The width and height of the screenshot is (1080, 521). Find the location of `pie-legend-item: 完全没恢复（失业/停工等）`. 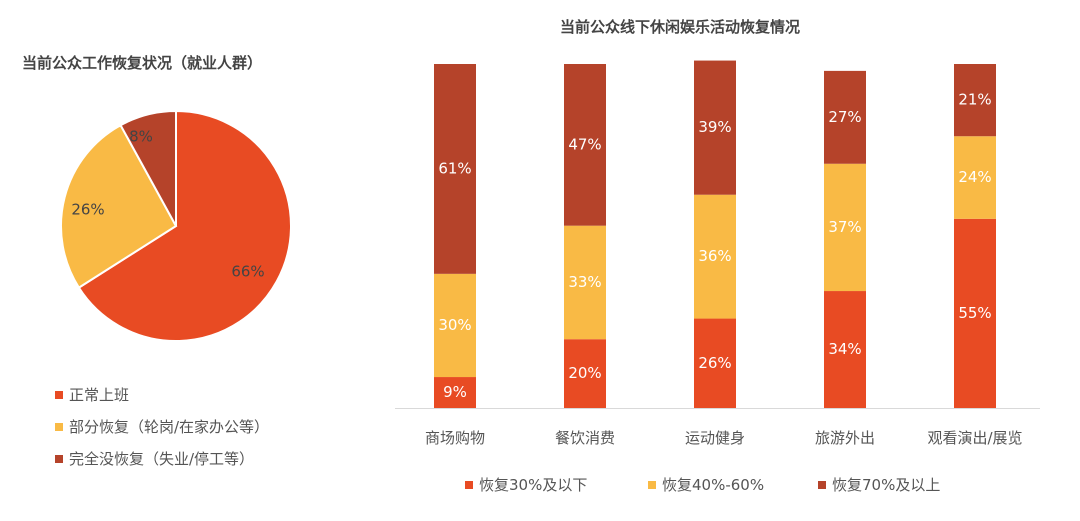

pie-legend-item: 完全没恢复（失业/停工等） is located at coordinates (154, 458).